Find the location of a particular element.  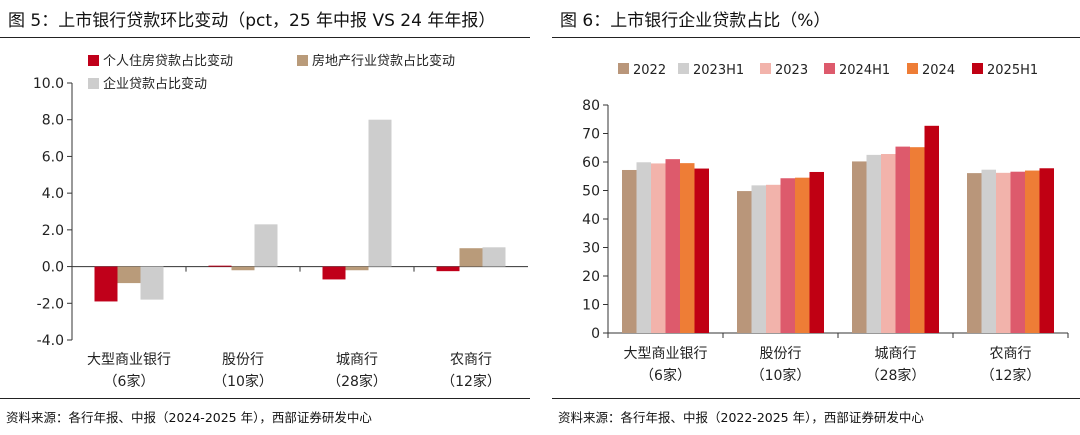

y-tick-label: 2.0 is located at coordinates (53, 231).